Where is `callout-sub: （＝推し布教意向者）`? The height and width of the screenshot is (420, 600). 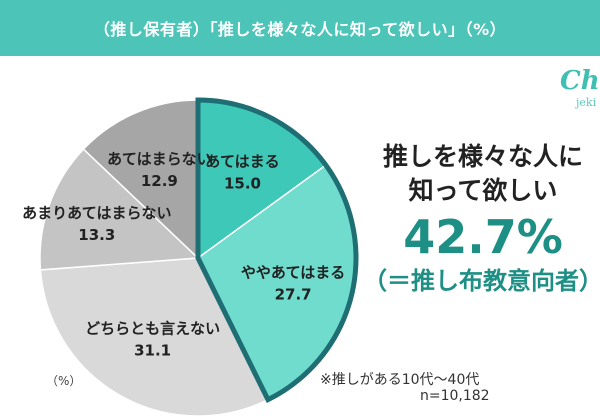 callout-sub: （＝推し布教意向者） is located at coordinates (481, 281).